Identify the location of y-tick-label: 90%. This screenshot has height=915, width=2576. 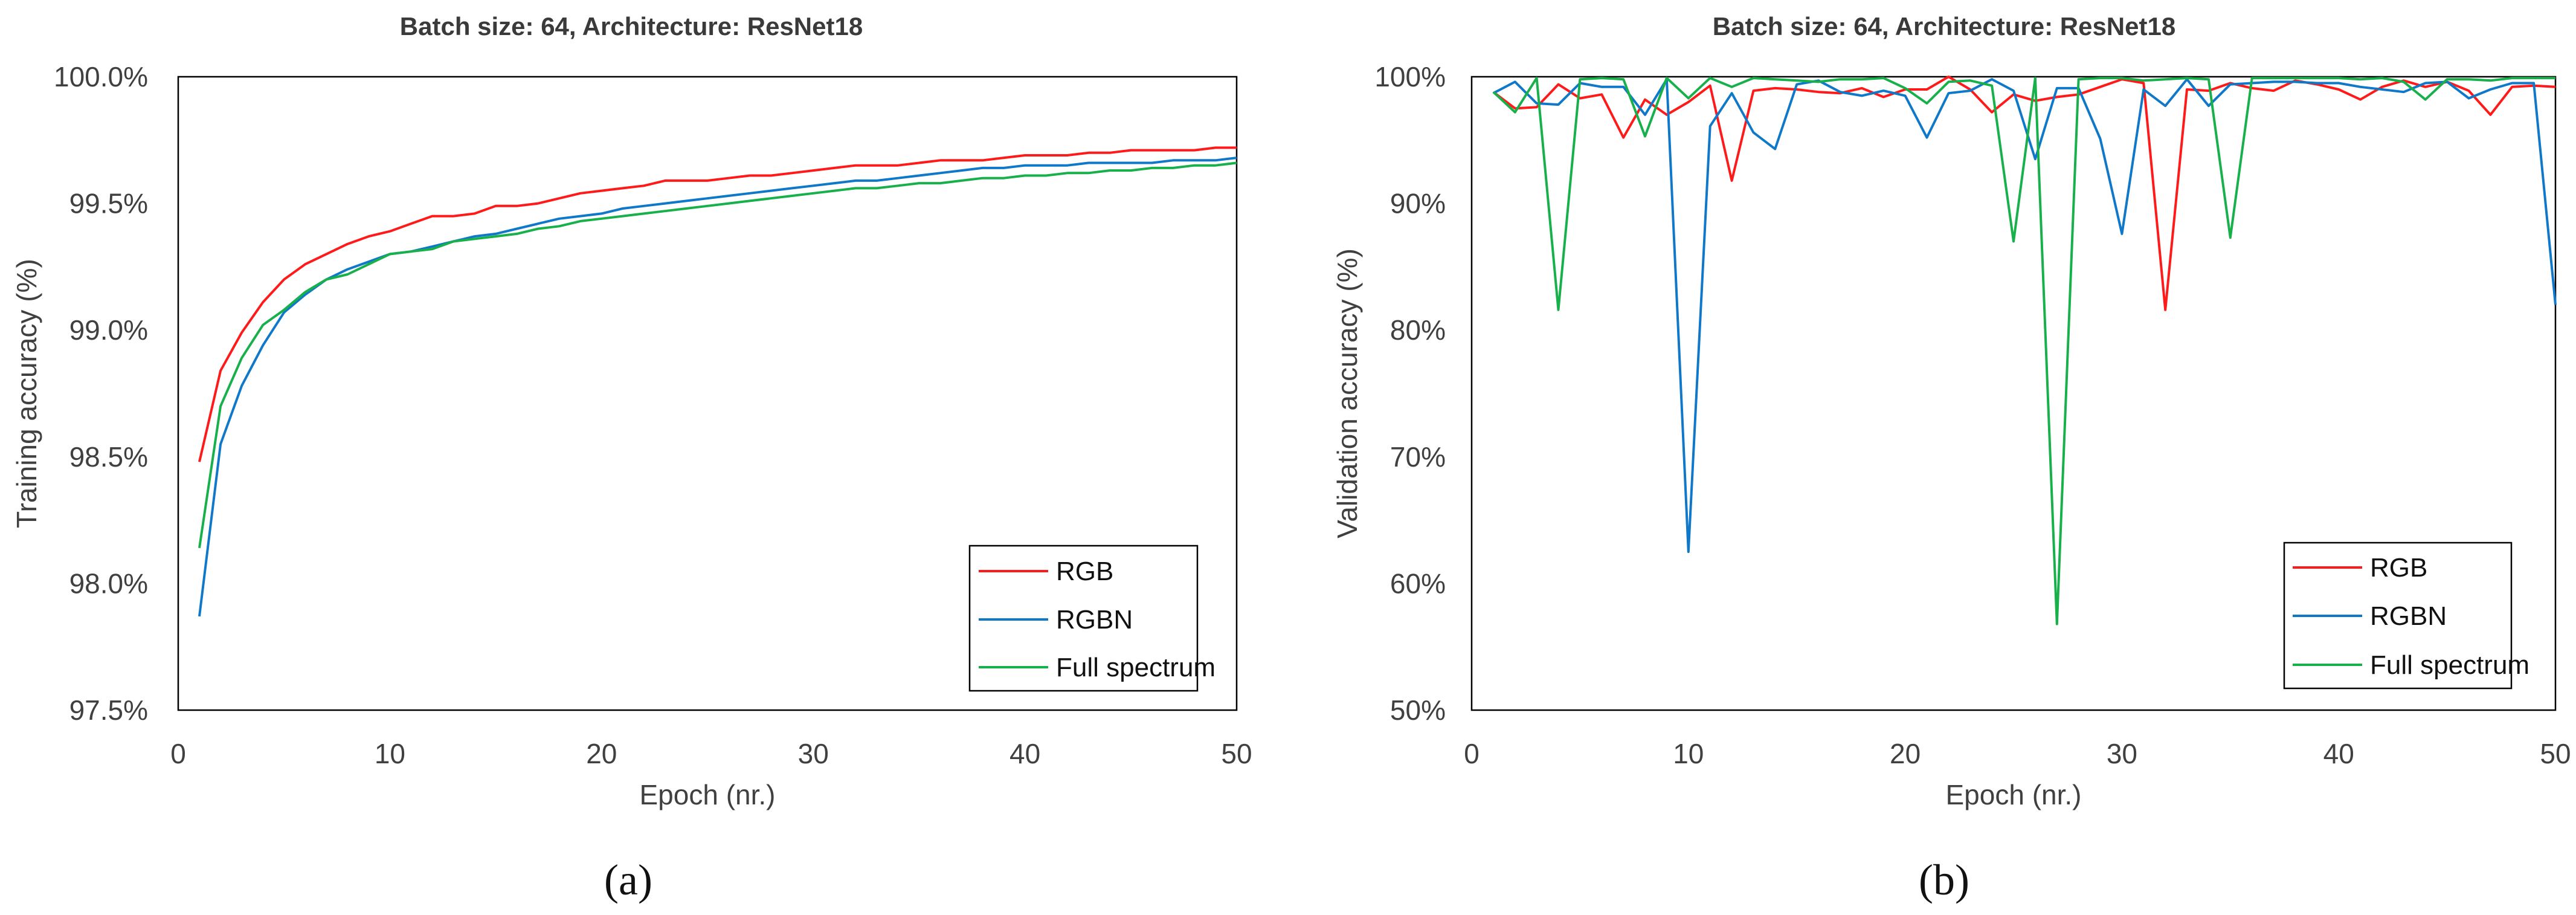
(1418, 203).